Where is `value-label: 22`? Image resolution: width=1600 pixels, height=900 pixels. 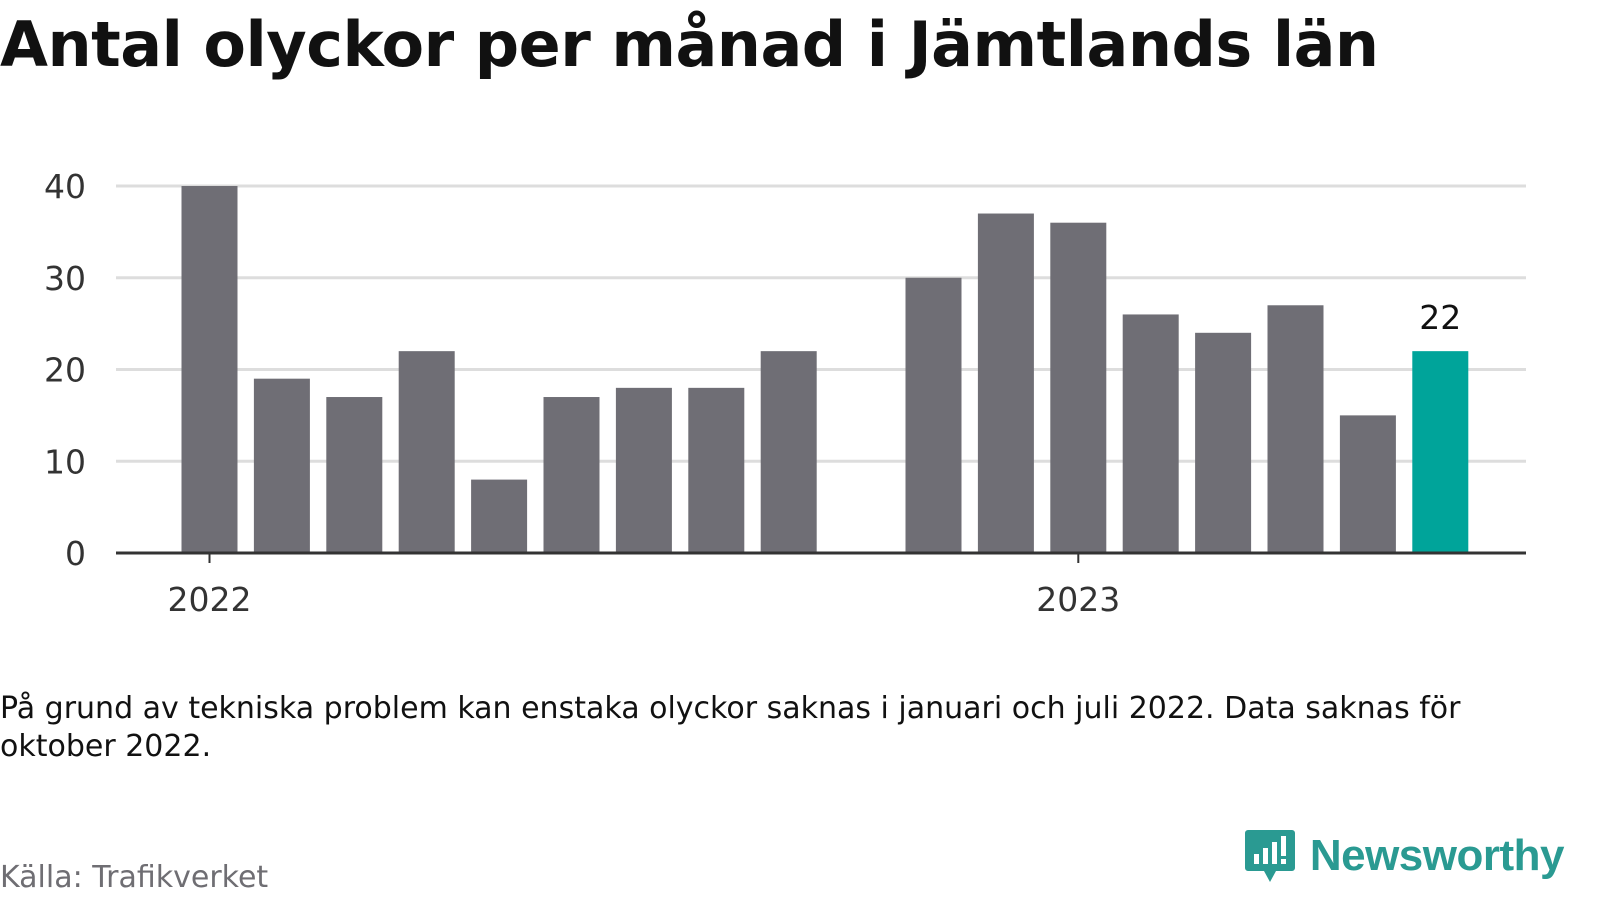 value-label: 22 is located at coordinates (1440, 317).